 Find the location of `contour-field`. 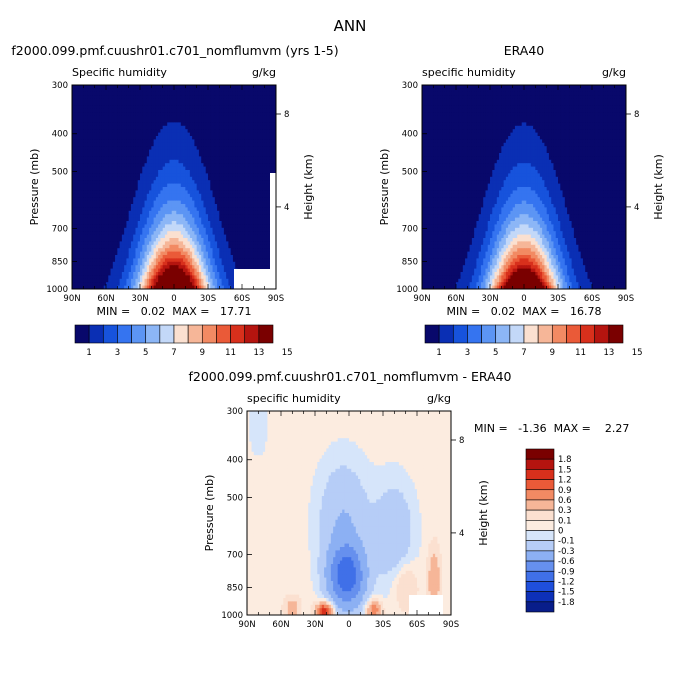

contour-field is located at coordinates (174, 187).